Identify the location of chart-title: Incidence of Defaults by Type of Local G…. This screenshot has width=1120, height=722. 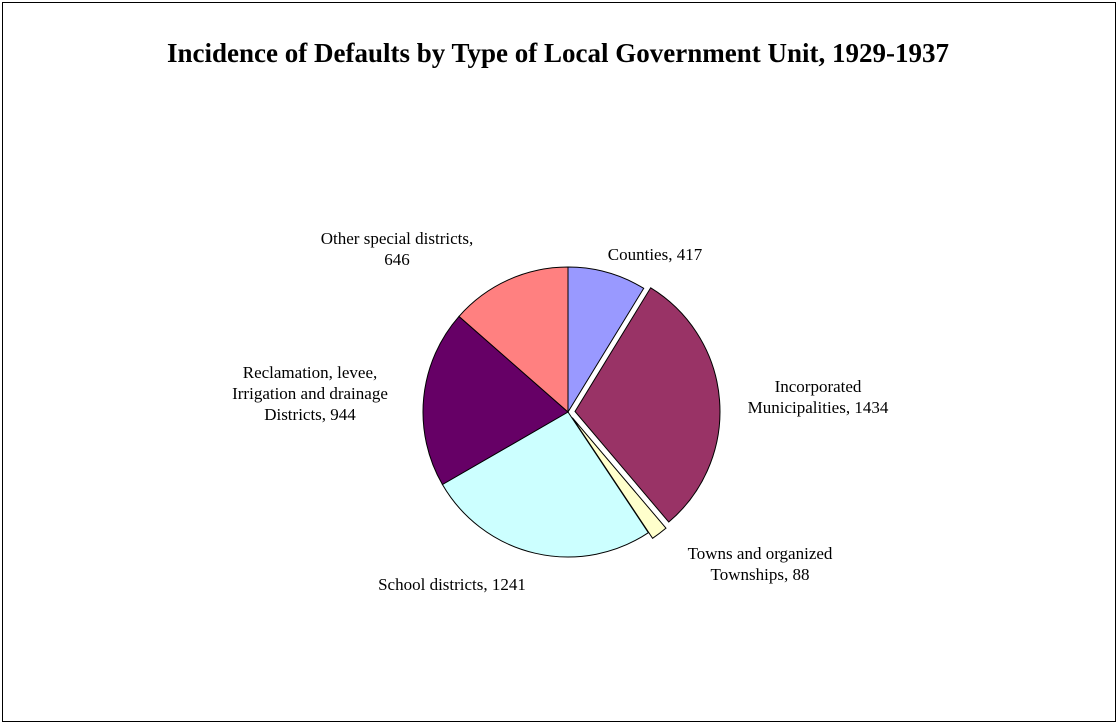
(558, 53).